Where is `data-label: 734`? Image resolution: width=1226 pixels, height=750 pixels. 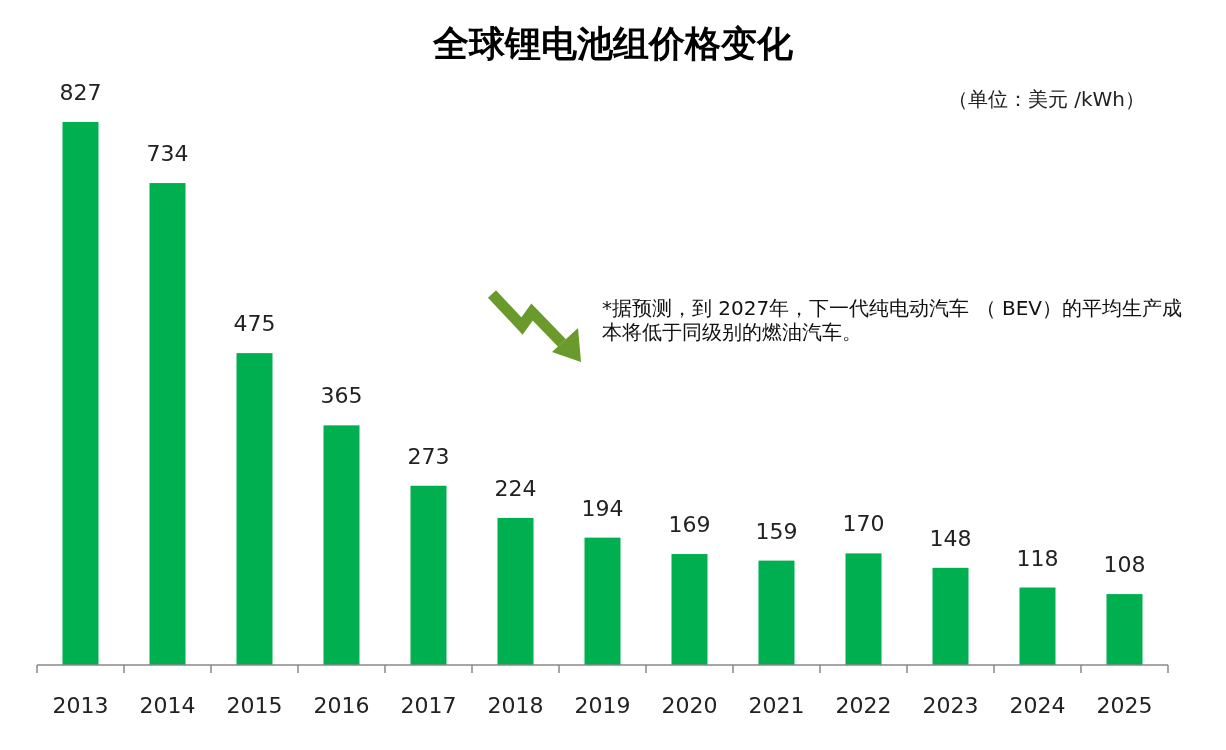 data-label: 734 is located at coordinates (167, 154).